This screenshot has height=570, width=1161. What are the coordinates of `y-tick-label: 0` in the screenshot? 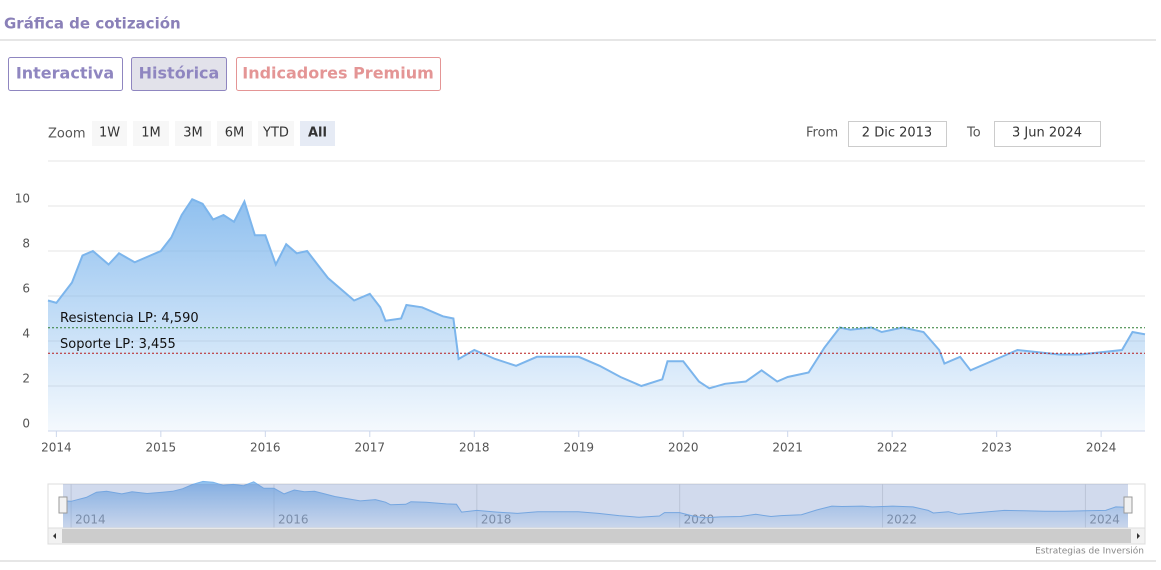 It's located at (26, 424).